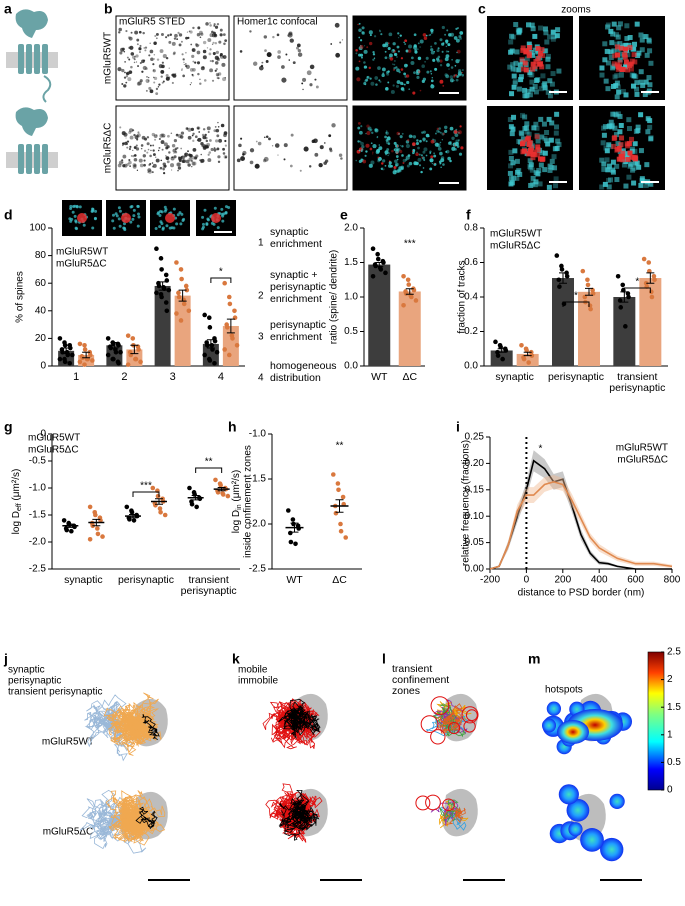 The height and width of the screenshot is (906, 685). What do you see at coordinates (290, 58) in the screenshot?
I see `micrograph` at bounding box center [290, 58].